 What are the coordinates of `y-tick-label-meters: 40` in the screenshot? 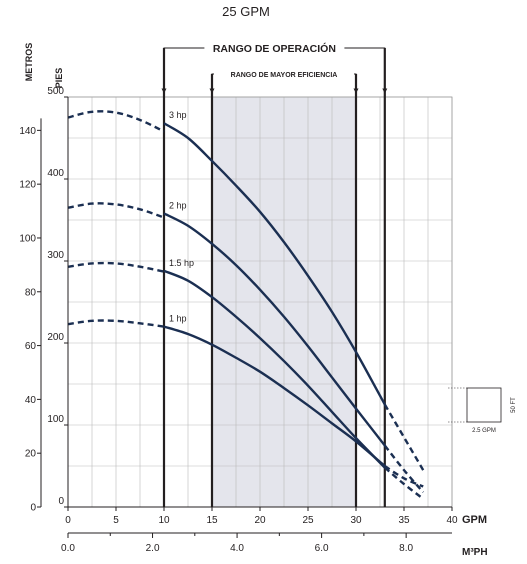 It's located at (31, 400).